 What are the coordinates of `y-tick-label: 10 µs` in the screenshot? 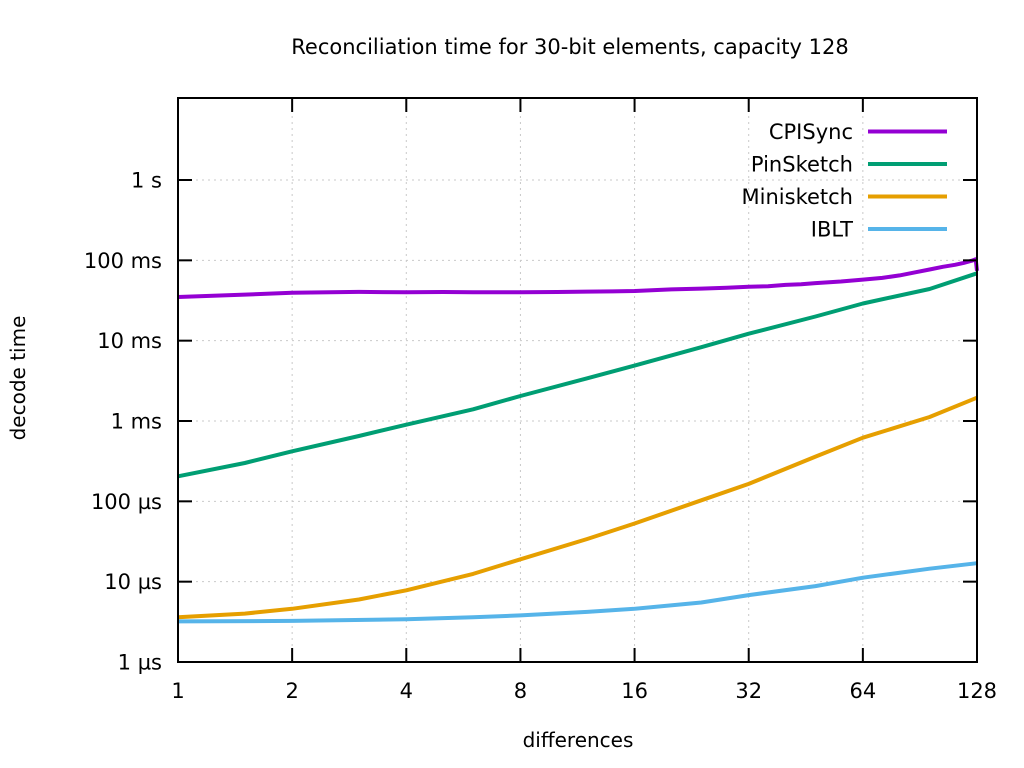 It's located at (133, 582).